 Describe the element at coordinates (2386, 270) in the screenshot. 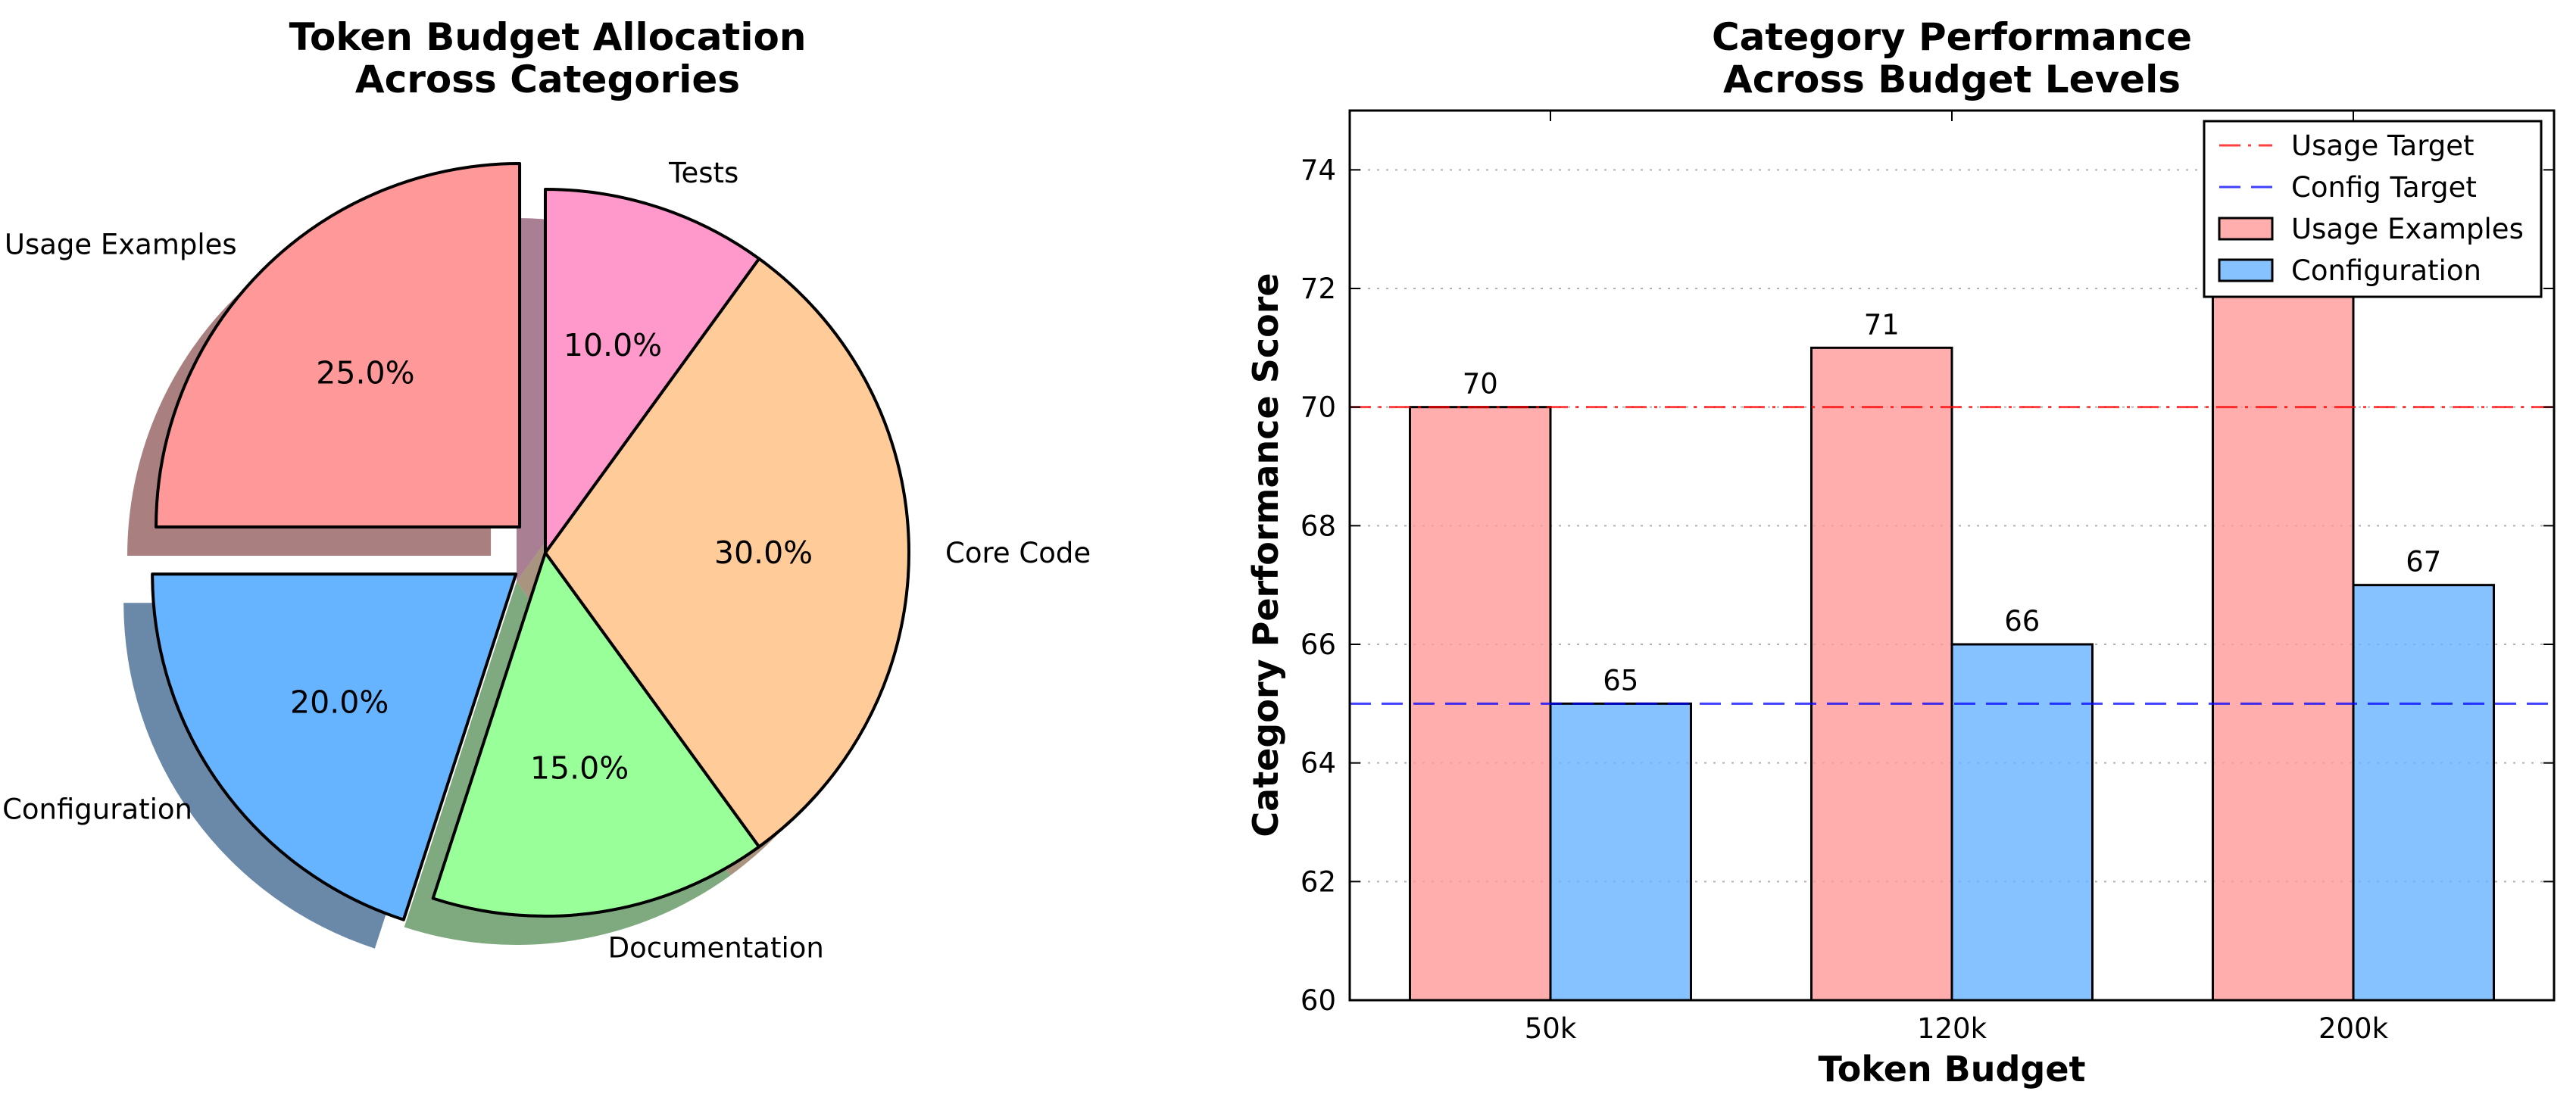

I see `legend-label-configuration: Configuration` at that location.